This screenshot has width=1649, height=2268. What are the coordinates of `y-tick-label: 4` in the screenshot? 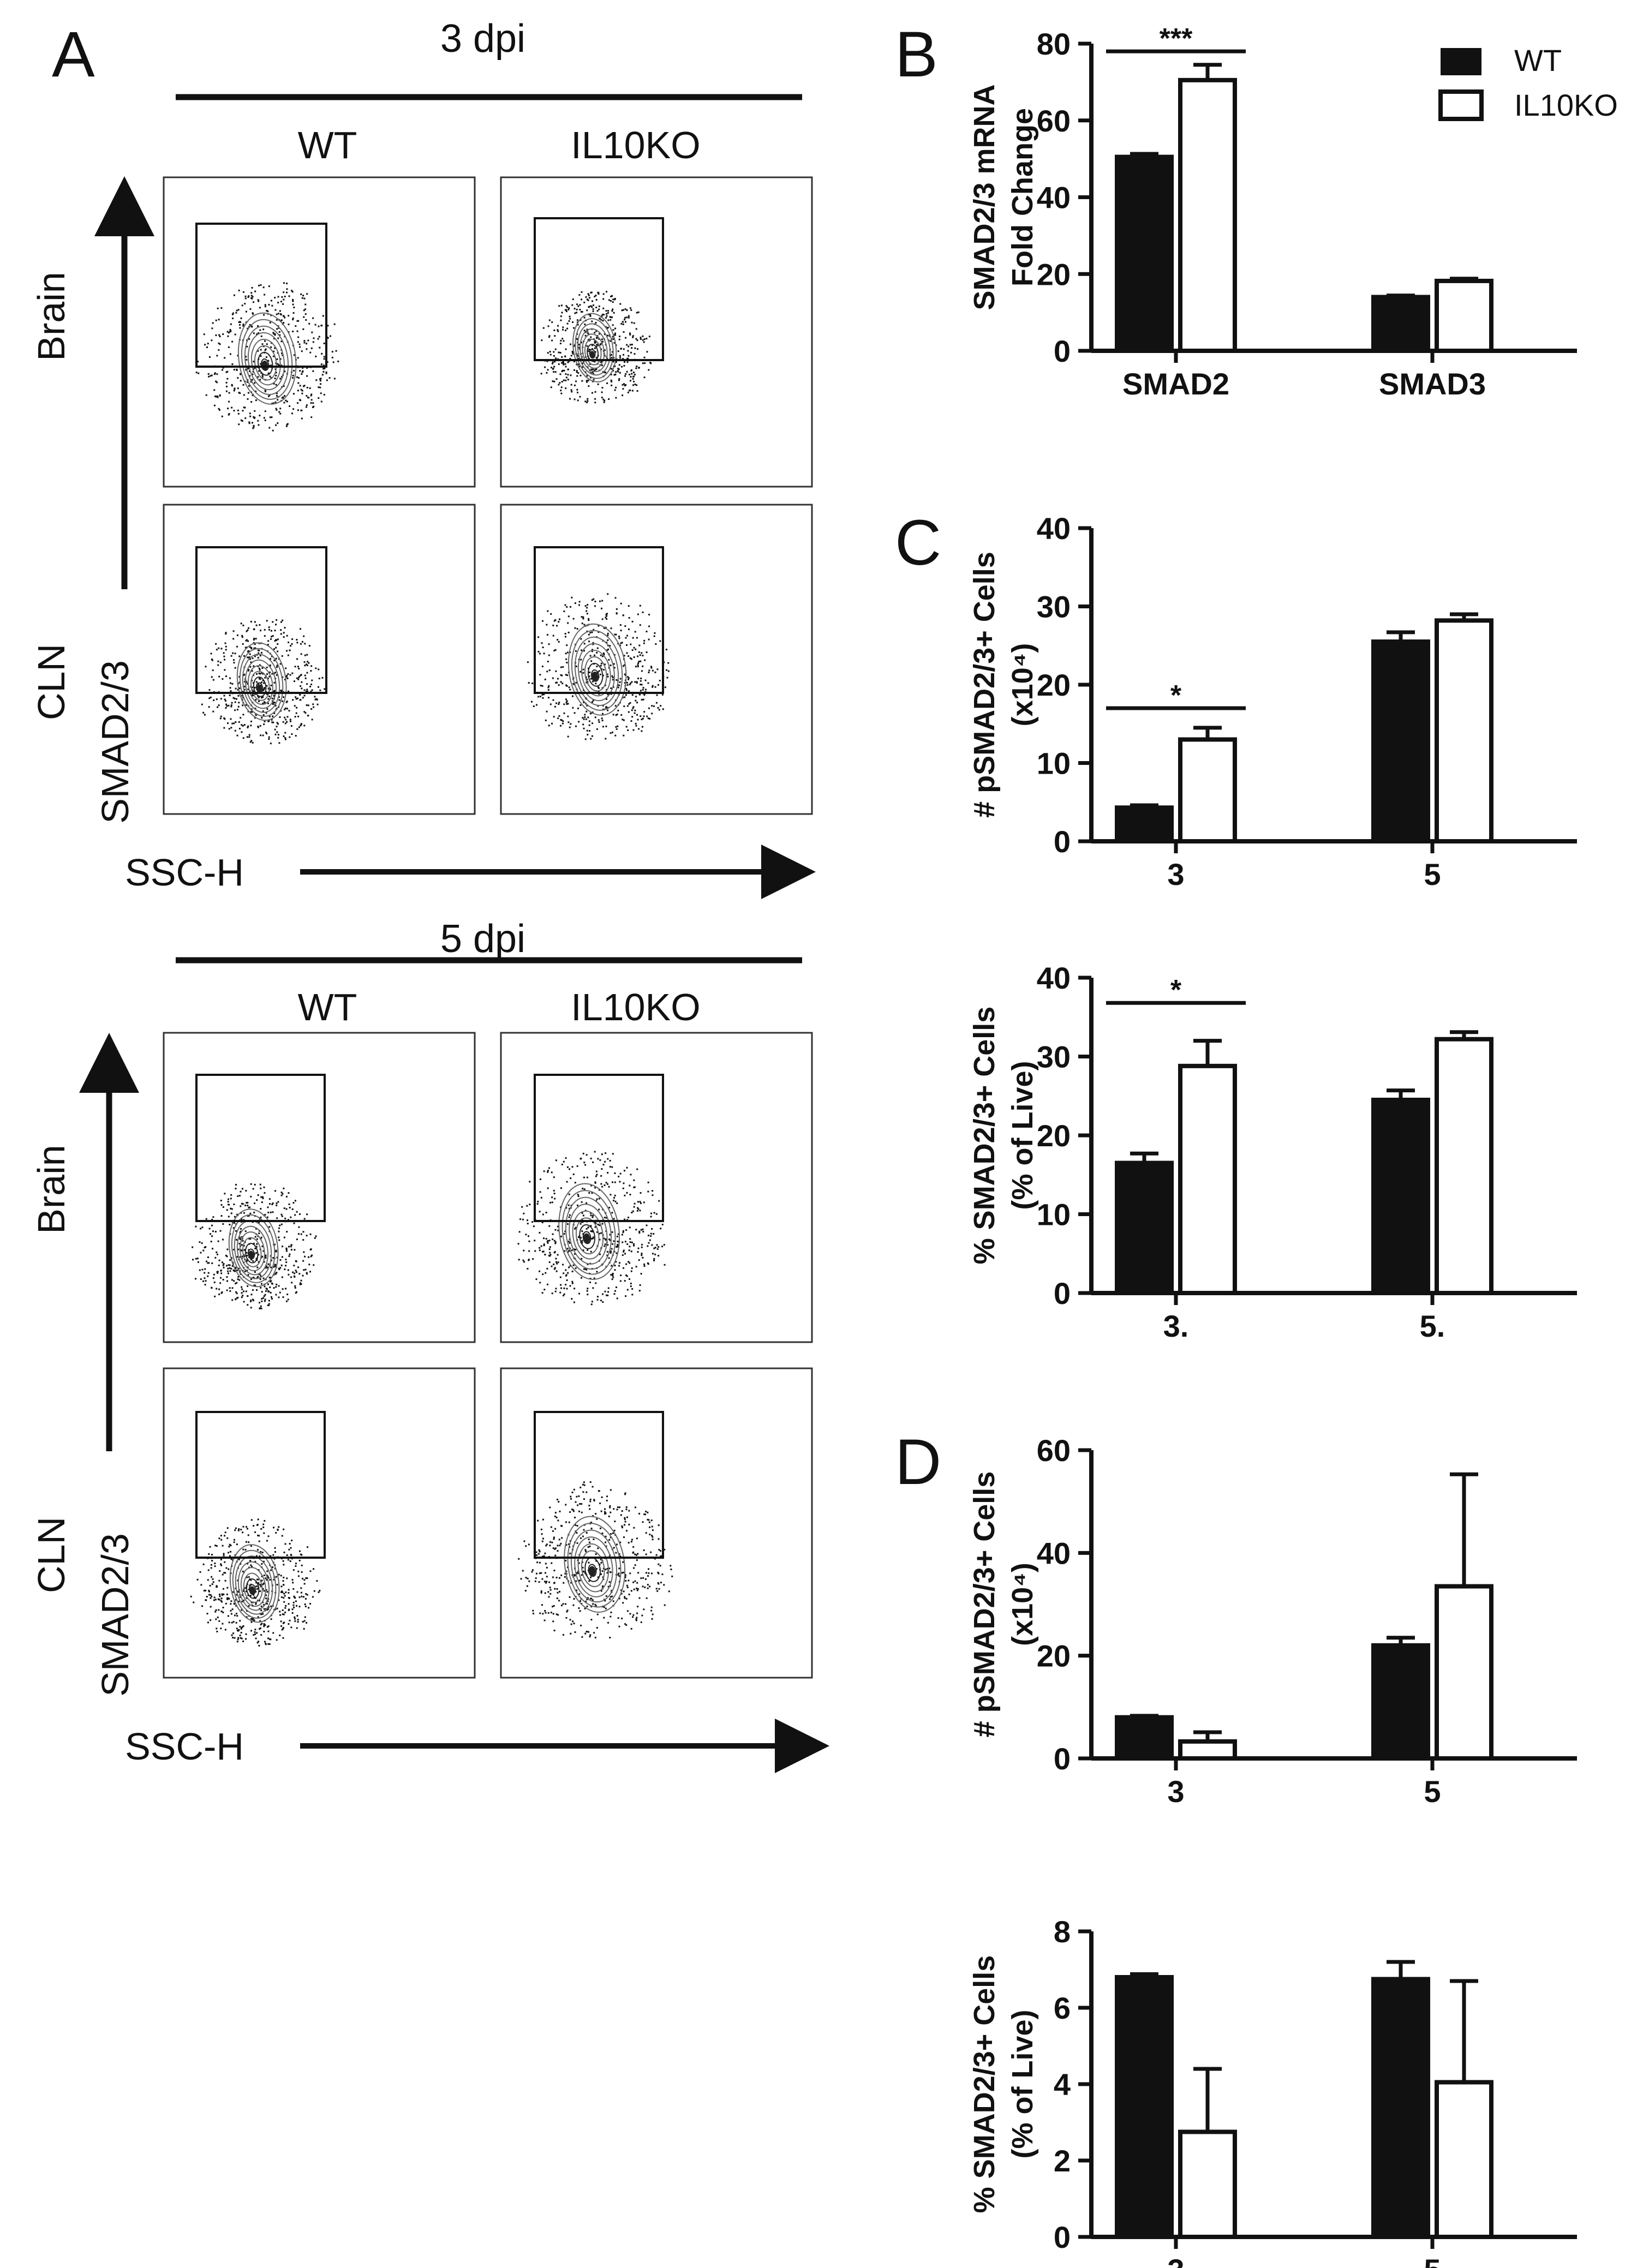 It's located at (1062, 2084).